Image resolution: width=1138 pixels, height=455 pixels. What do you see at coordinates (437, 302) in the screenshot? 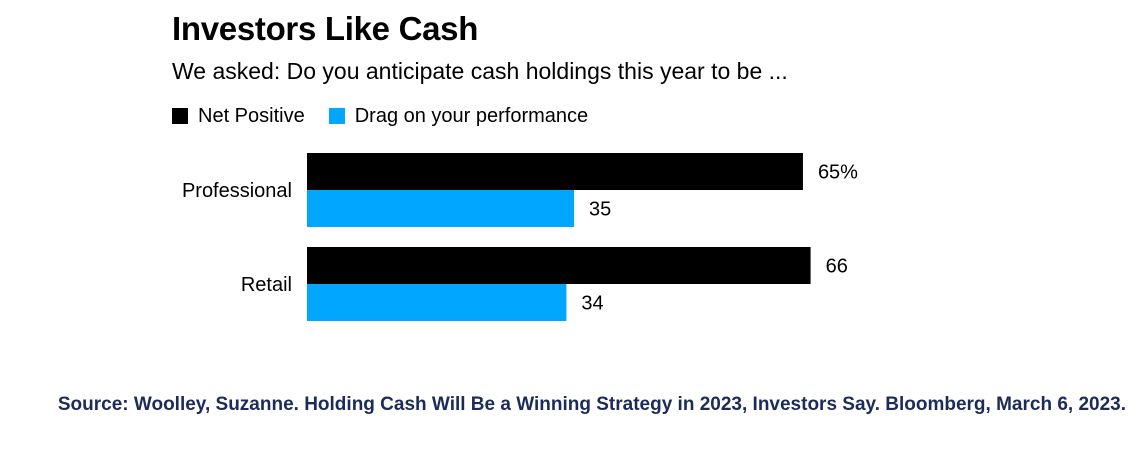
I see `bar-retail-drag-on-your-performance` at bounding box center [437, 302].